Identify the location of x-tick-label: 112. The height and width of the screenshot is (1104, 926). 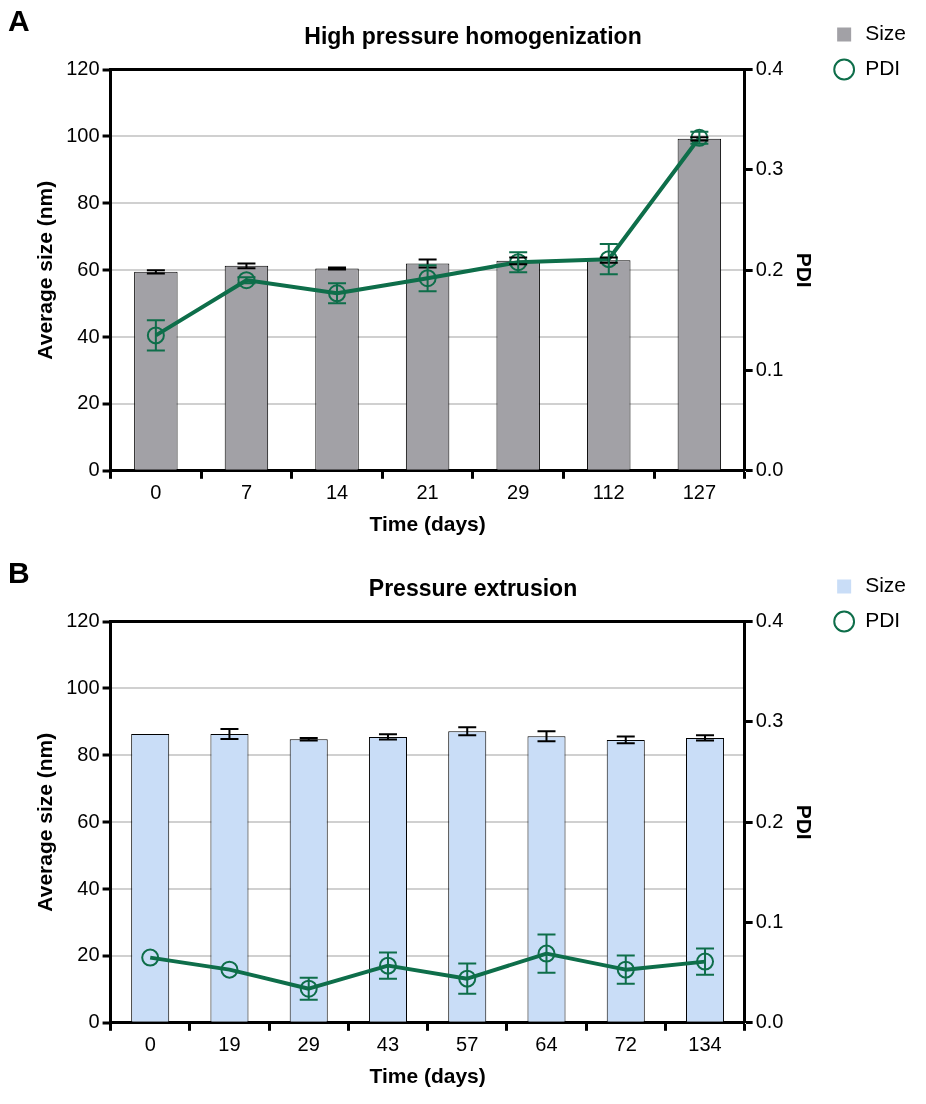
(608, 492).